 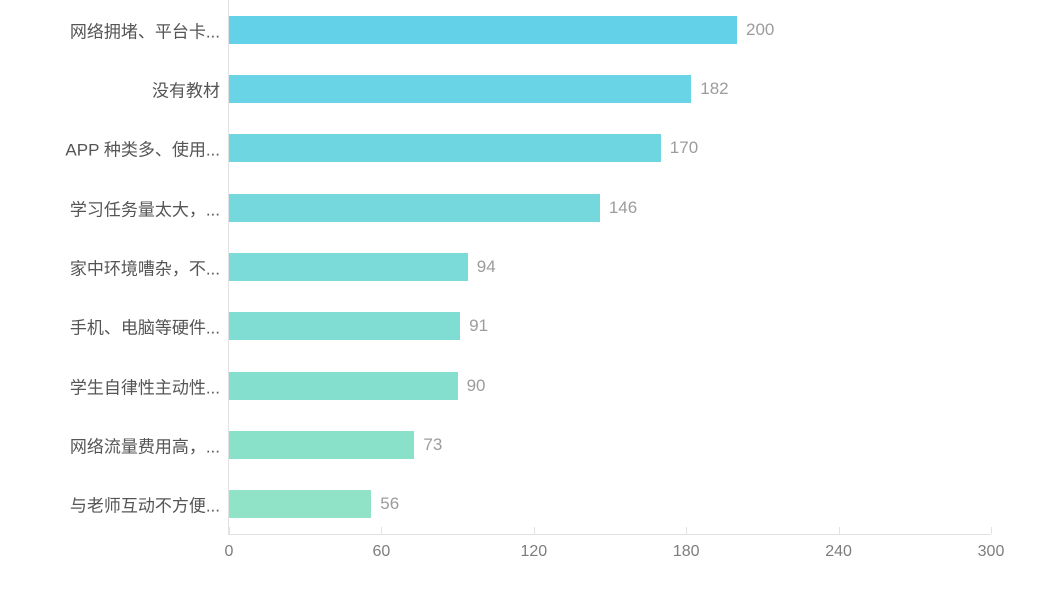 I want to click on value-label: 146, so click(x=623, y=207).